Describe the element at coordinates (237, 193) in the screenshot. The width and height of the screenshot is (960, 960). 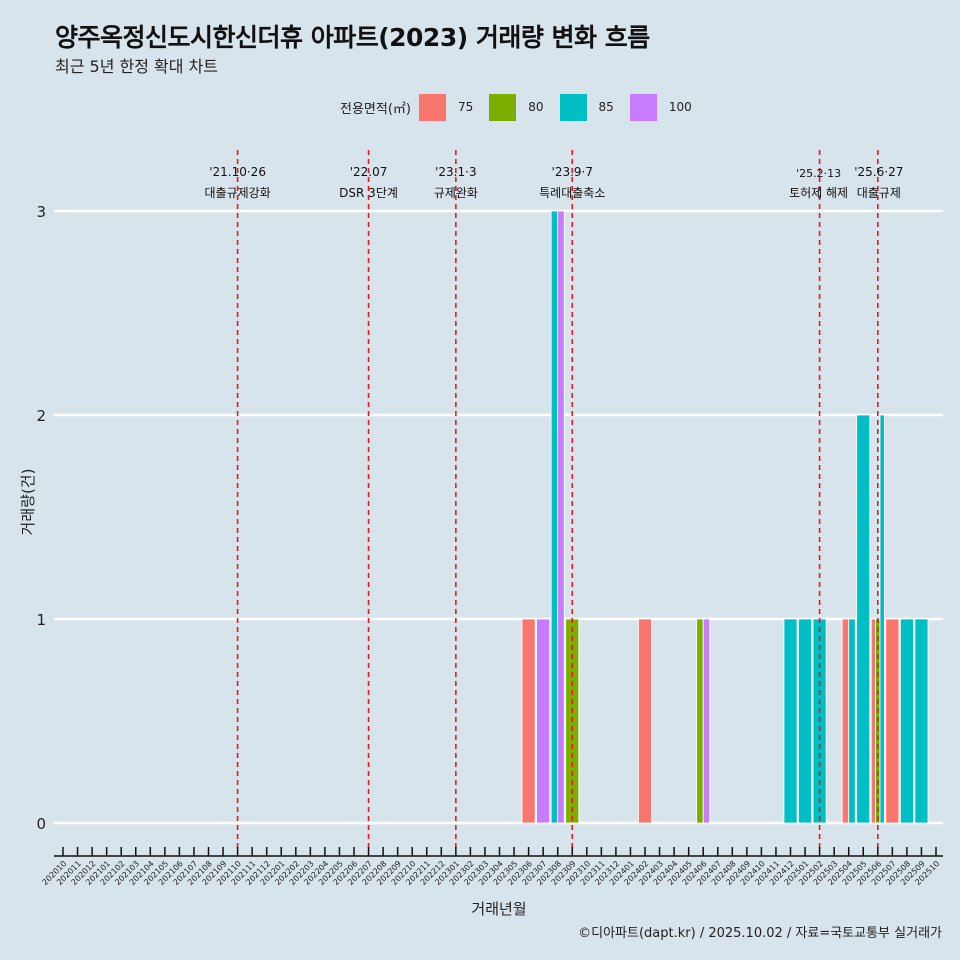
I see `event-label: 대출규제강화` at that location.